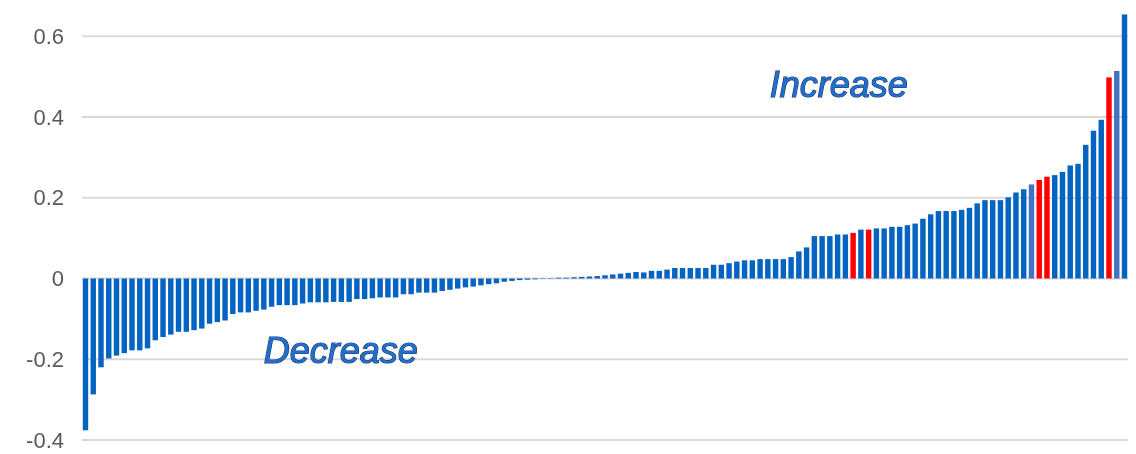 The width and height of the screenshot is (1136, 454). What do you see at coordinates (340, 351) in the screenshot?
I see `annotation: Decrease` at bounding box center [340, 351].